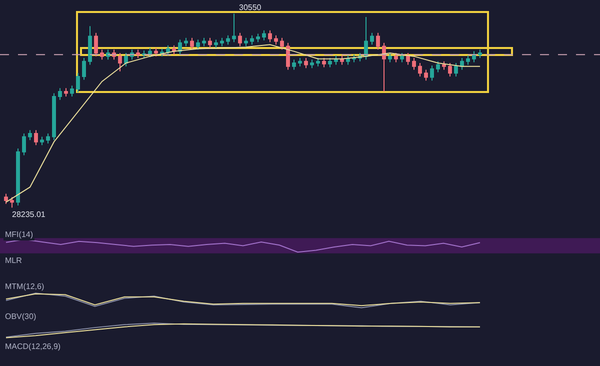 Image resolution: width=600 pixels, height=366 pixels. I want to click on text: 28235.01, so click(29, 214).